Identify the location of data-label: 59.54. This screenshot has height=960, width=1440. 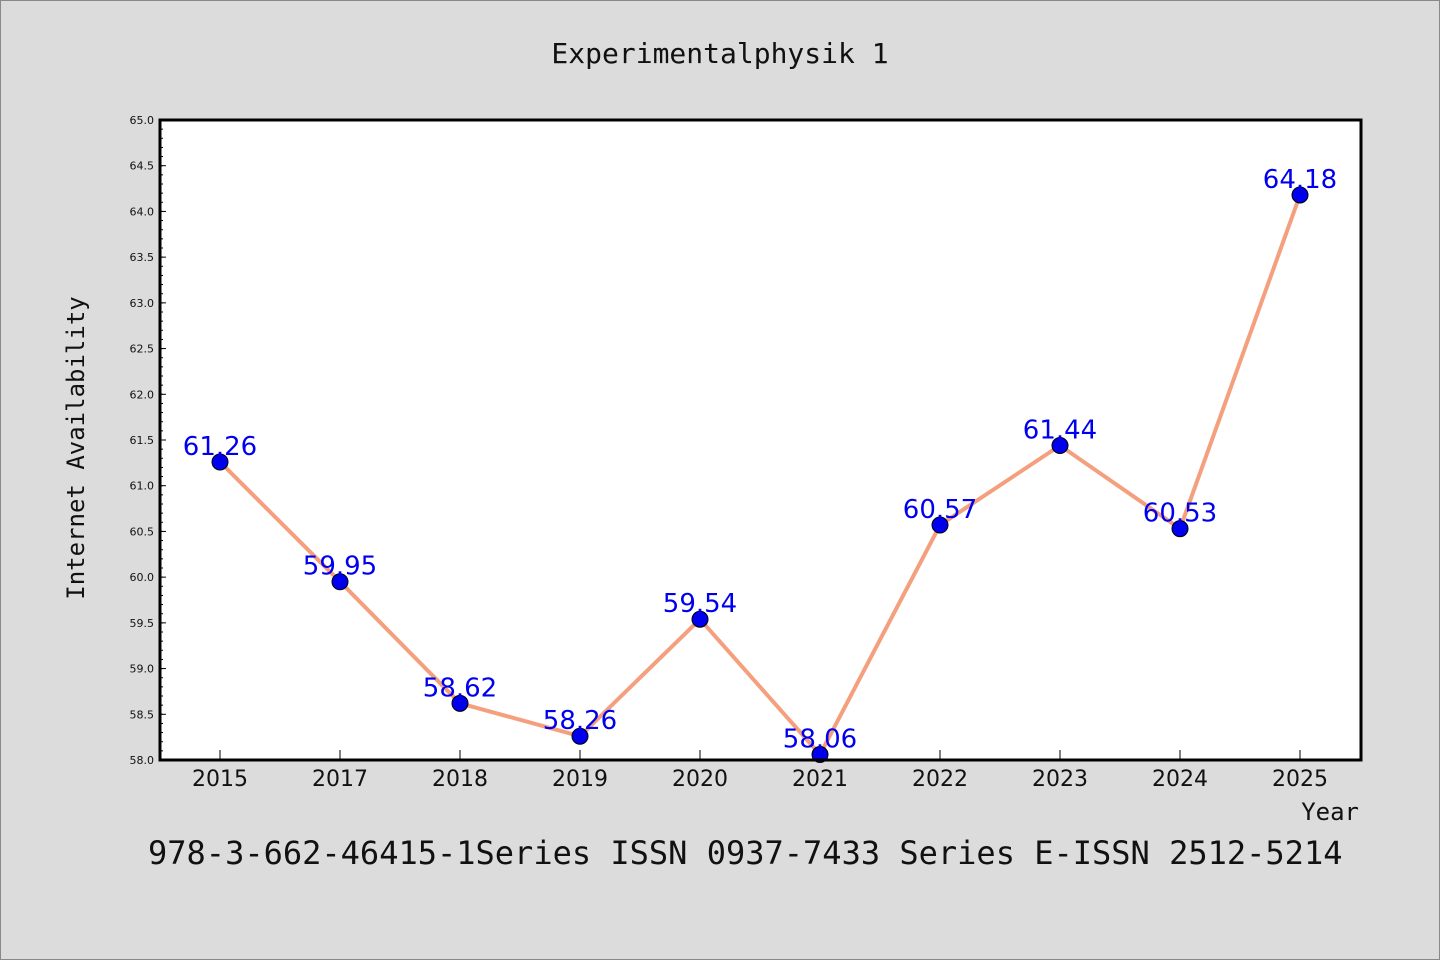
(700, 604).